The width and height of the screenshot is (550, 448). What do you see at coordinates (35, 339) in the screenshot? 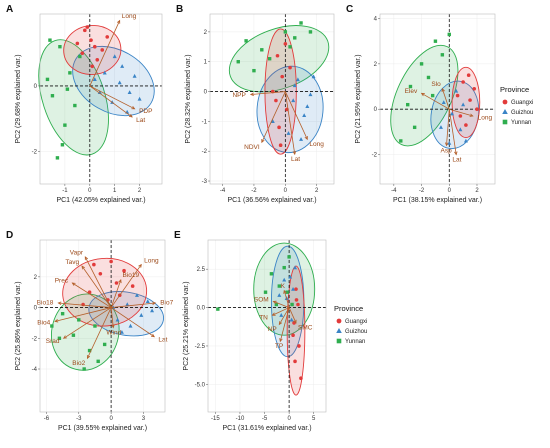
I see `y-tick-label: -2` at bounding box center [35, 339].